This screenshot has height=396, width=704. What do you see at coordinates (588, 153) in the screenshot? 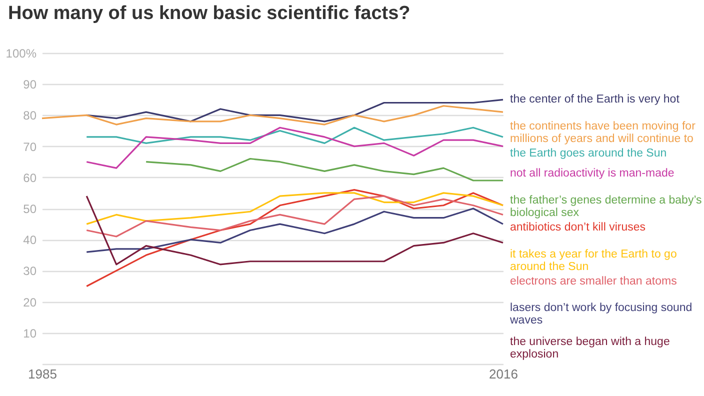
I see `series-label: the Earth goes around the Sun` at bounding box center [588, 153].